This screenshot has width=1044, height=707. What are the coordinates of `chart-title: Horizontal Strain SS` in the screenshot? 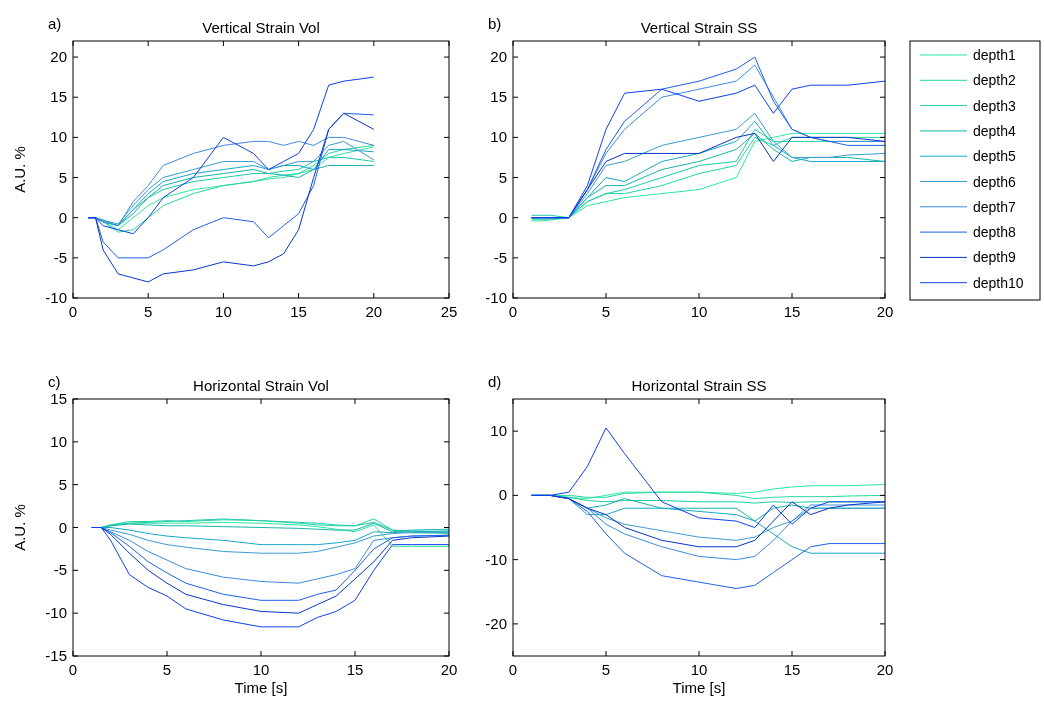 It's located at (699, 385).